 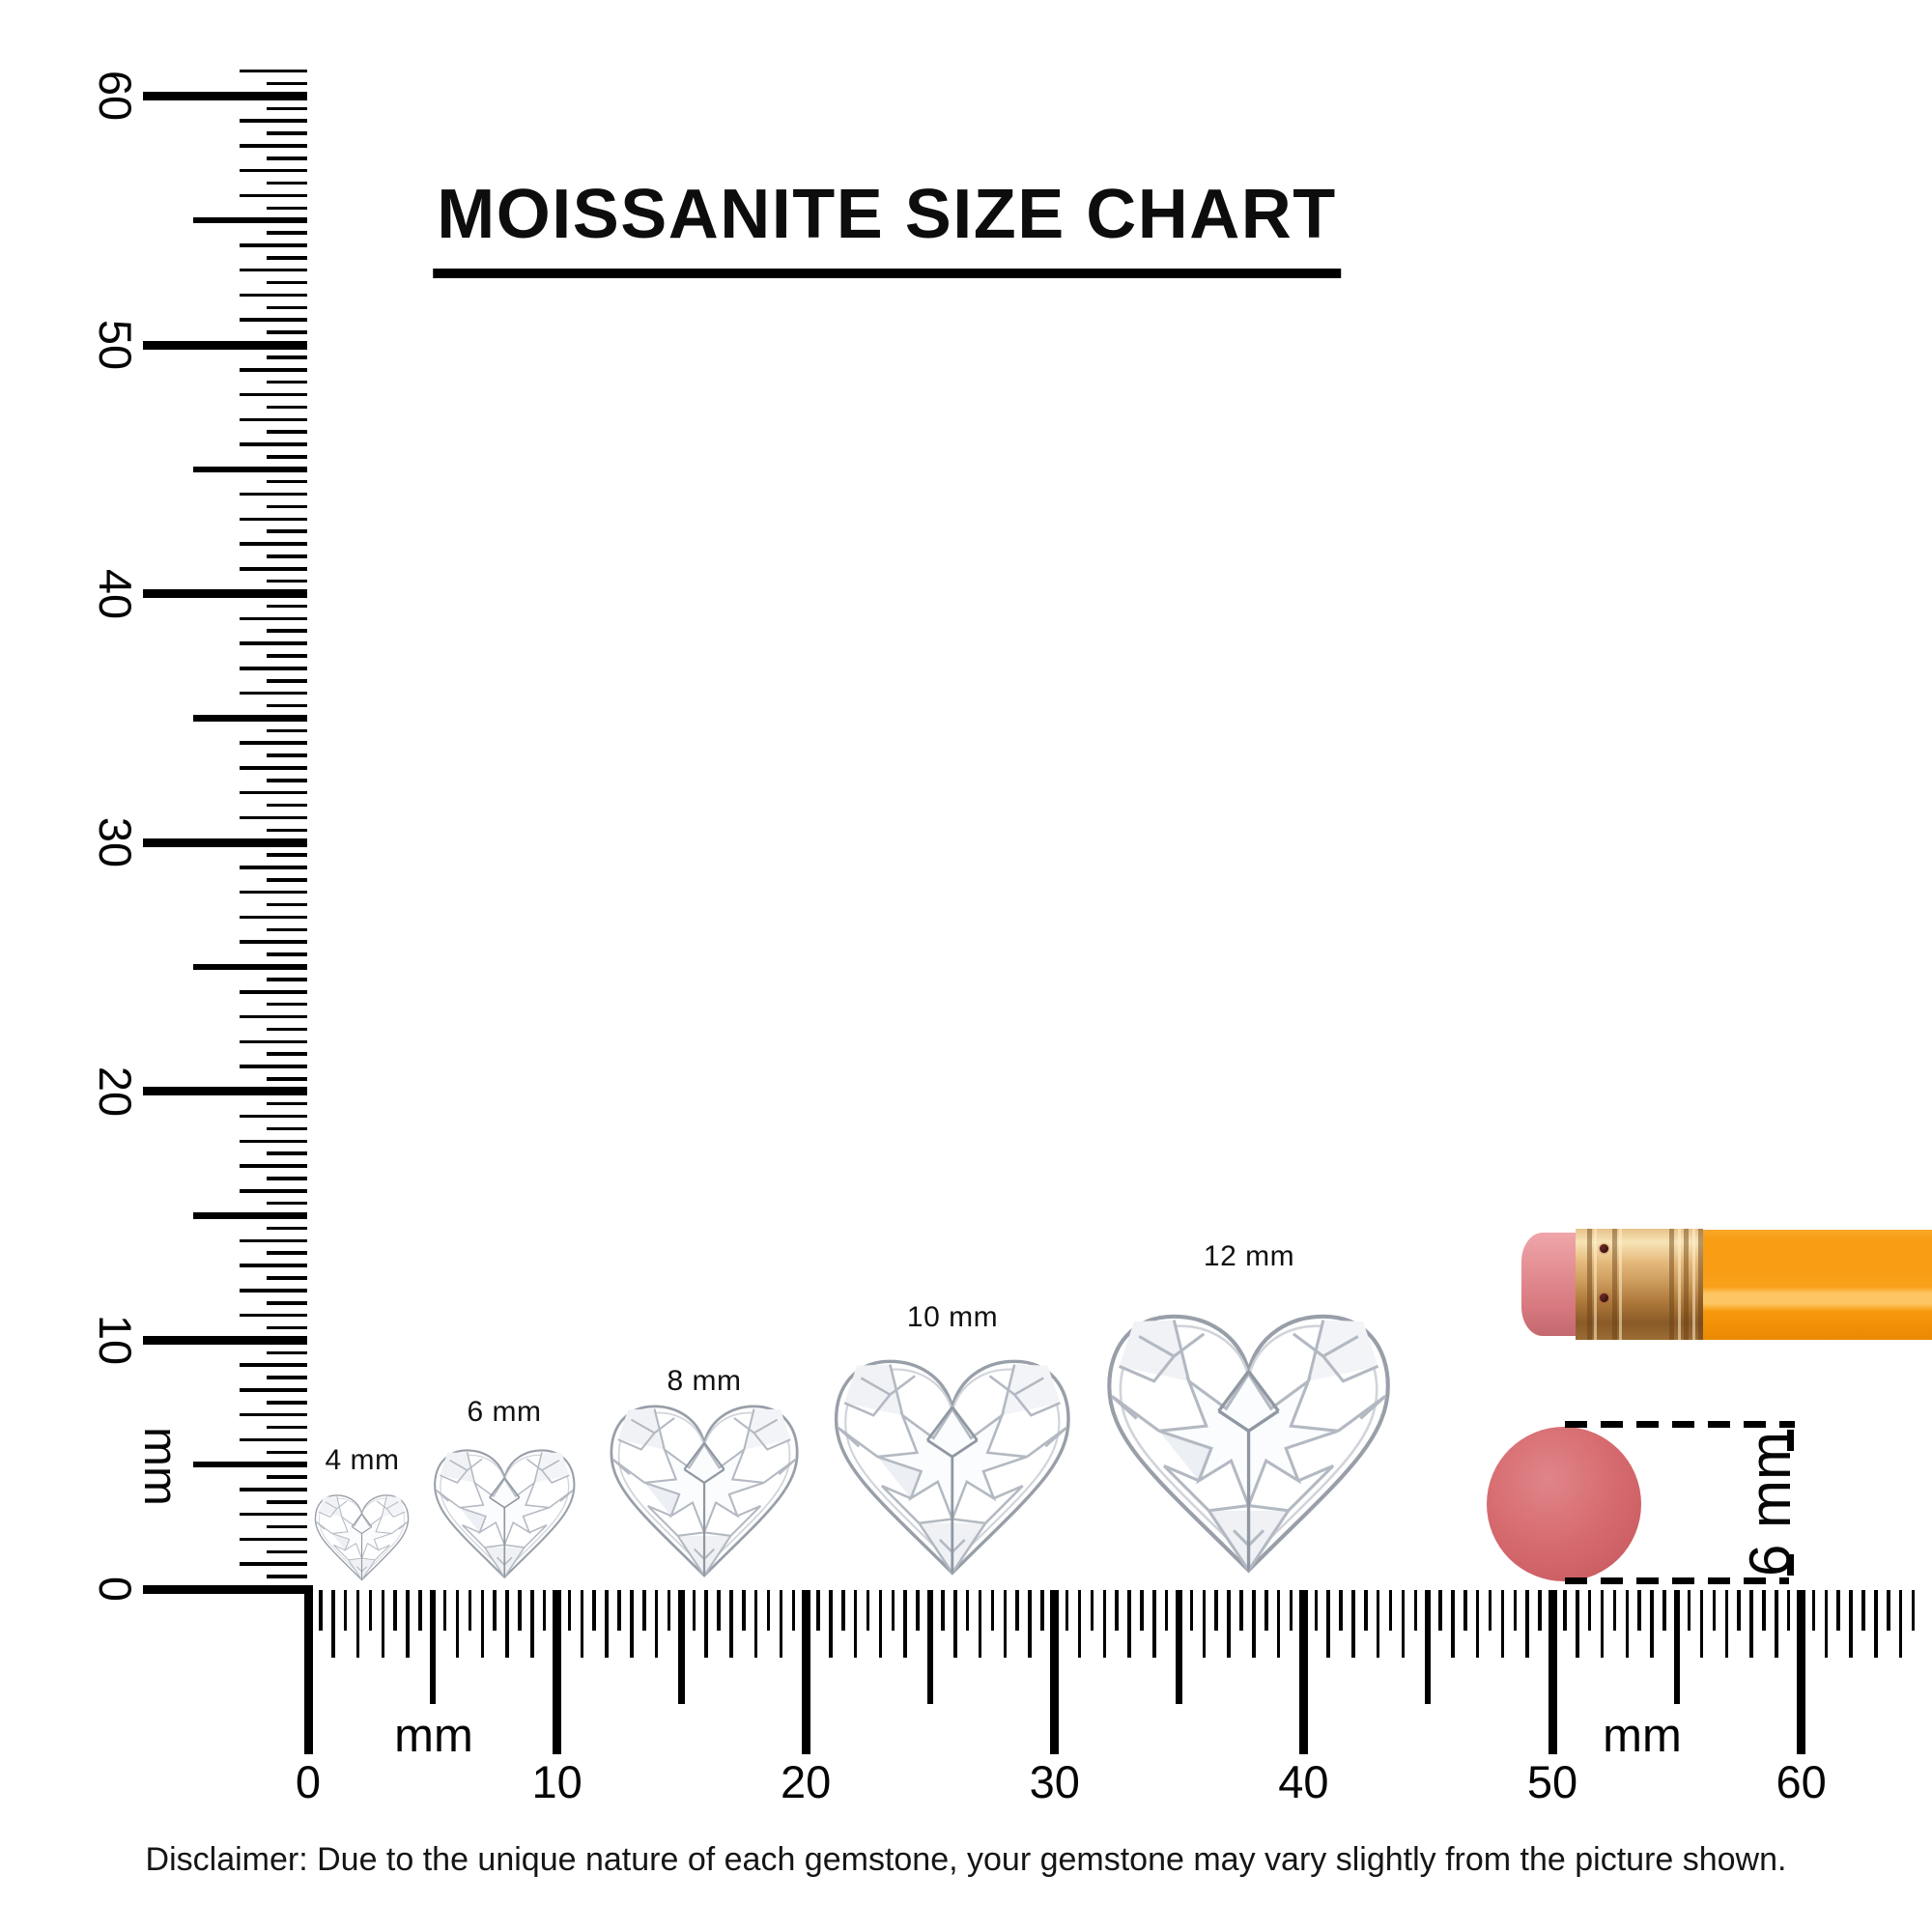 I want to click on horizontal-ruler-unit-label-right: mm, so click(x=1642, y=1736).